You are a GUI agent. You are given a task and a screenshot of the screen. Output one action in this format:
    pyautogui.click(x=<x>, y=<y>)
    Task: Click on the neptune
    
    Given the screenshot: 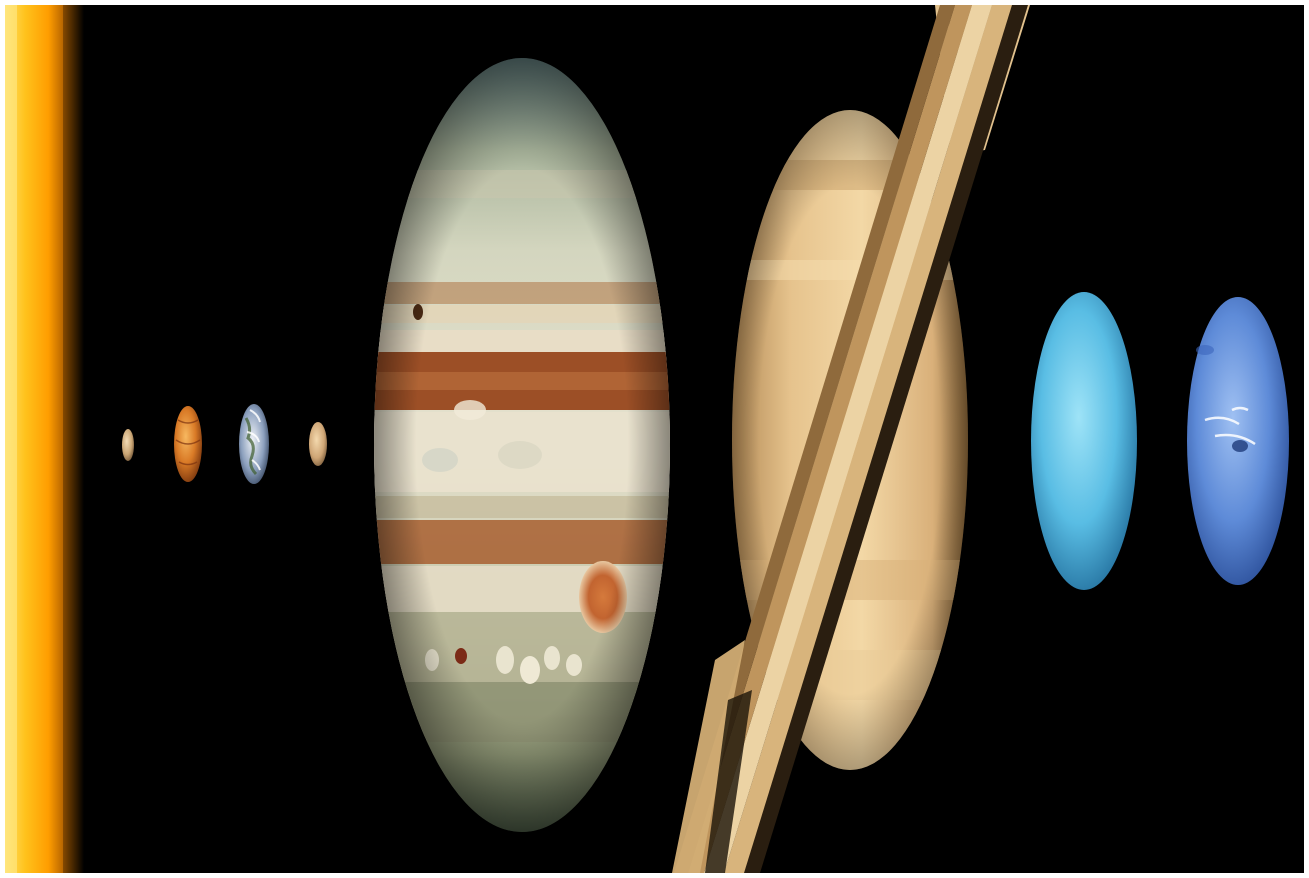 What is the action you would take?
    pyautogui.click(x=1238, y=441)
    